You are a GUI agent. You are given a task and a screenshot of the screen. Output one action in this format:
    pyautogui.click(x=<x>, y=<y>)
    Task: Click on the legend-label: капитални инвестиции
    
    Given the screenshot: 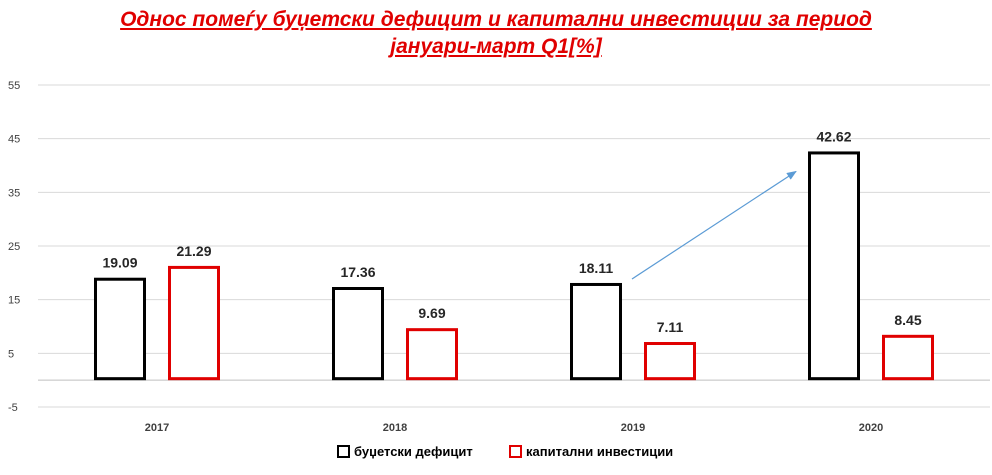 What is the action you would take?
    pyautogui.click(x=599, y=451)
    